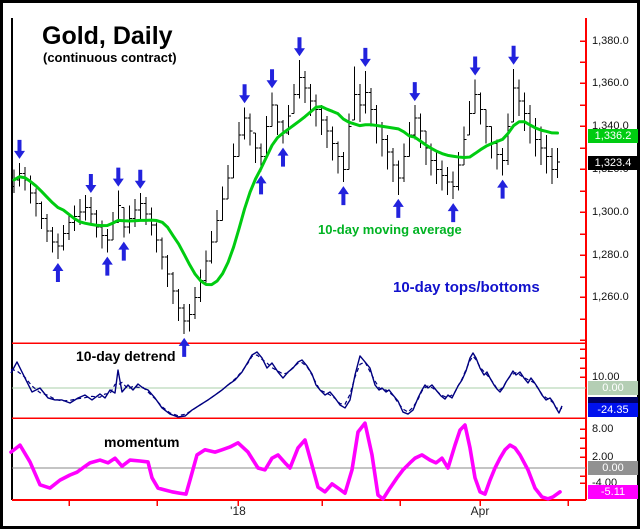  Describe the element at coordinates (613, 410) in the screenshot. I see `detrend-value-badge: -24.35` at that location.